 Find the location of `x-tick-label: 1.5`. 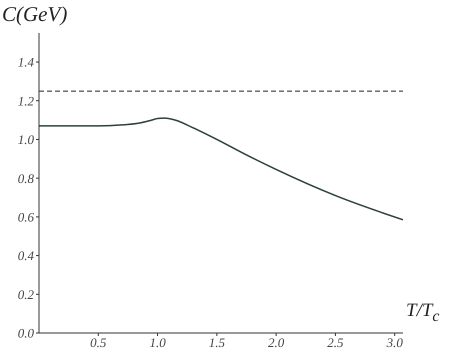

x-tick-label: 1.5 is located at coordinates (217, 342).